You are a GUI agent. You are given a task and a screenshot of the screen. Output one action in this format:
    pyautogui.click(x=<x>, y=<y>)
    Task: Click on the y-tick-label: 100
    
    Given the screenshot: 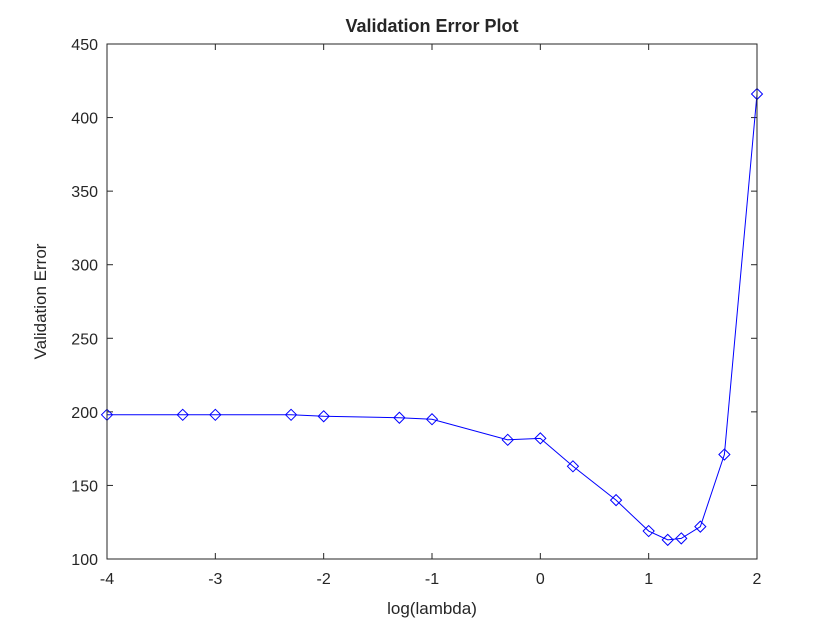 What is the action you would take?
    pyautogui.click(x=84, y=560)
    